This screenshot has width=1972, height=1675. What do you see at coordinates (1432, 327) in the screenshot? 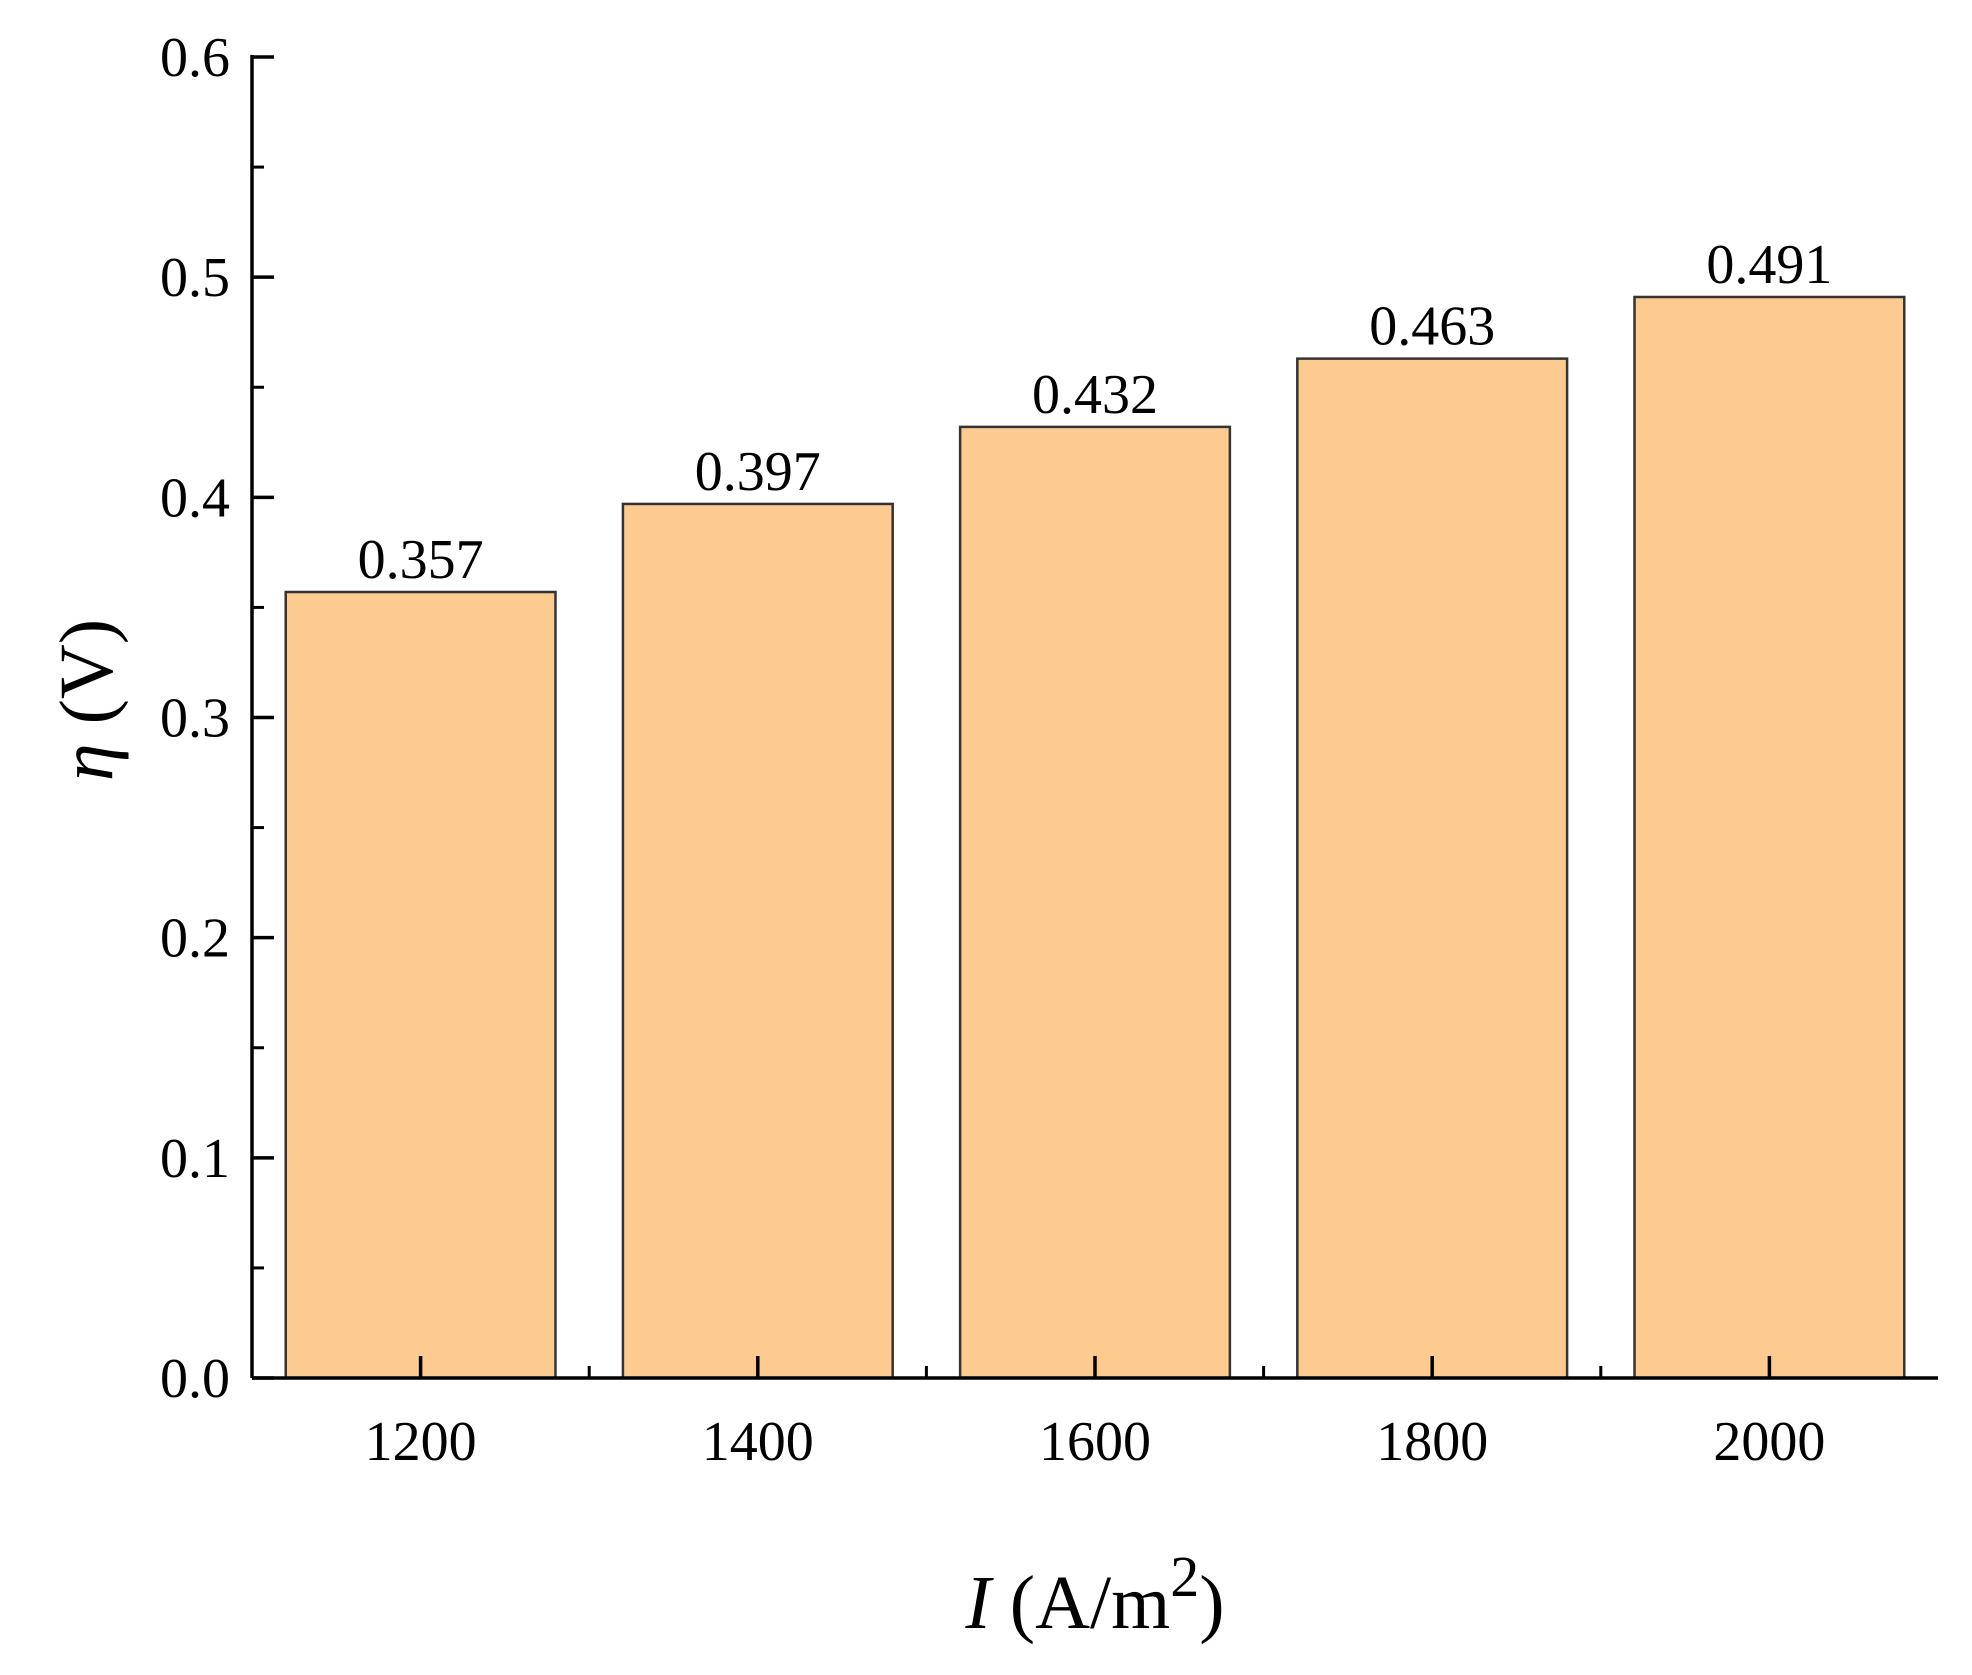
I see `data-label-1800: 0.463` at bounding box center [1432, 327].